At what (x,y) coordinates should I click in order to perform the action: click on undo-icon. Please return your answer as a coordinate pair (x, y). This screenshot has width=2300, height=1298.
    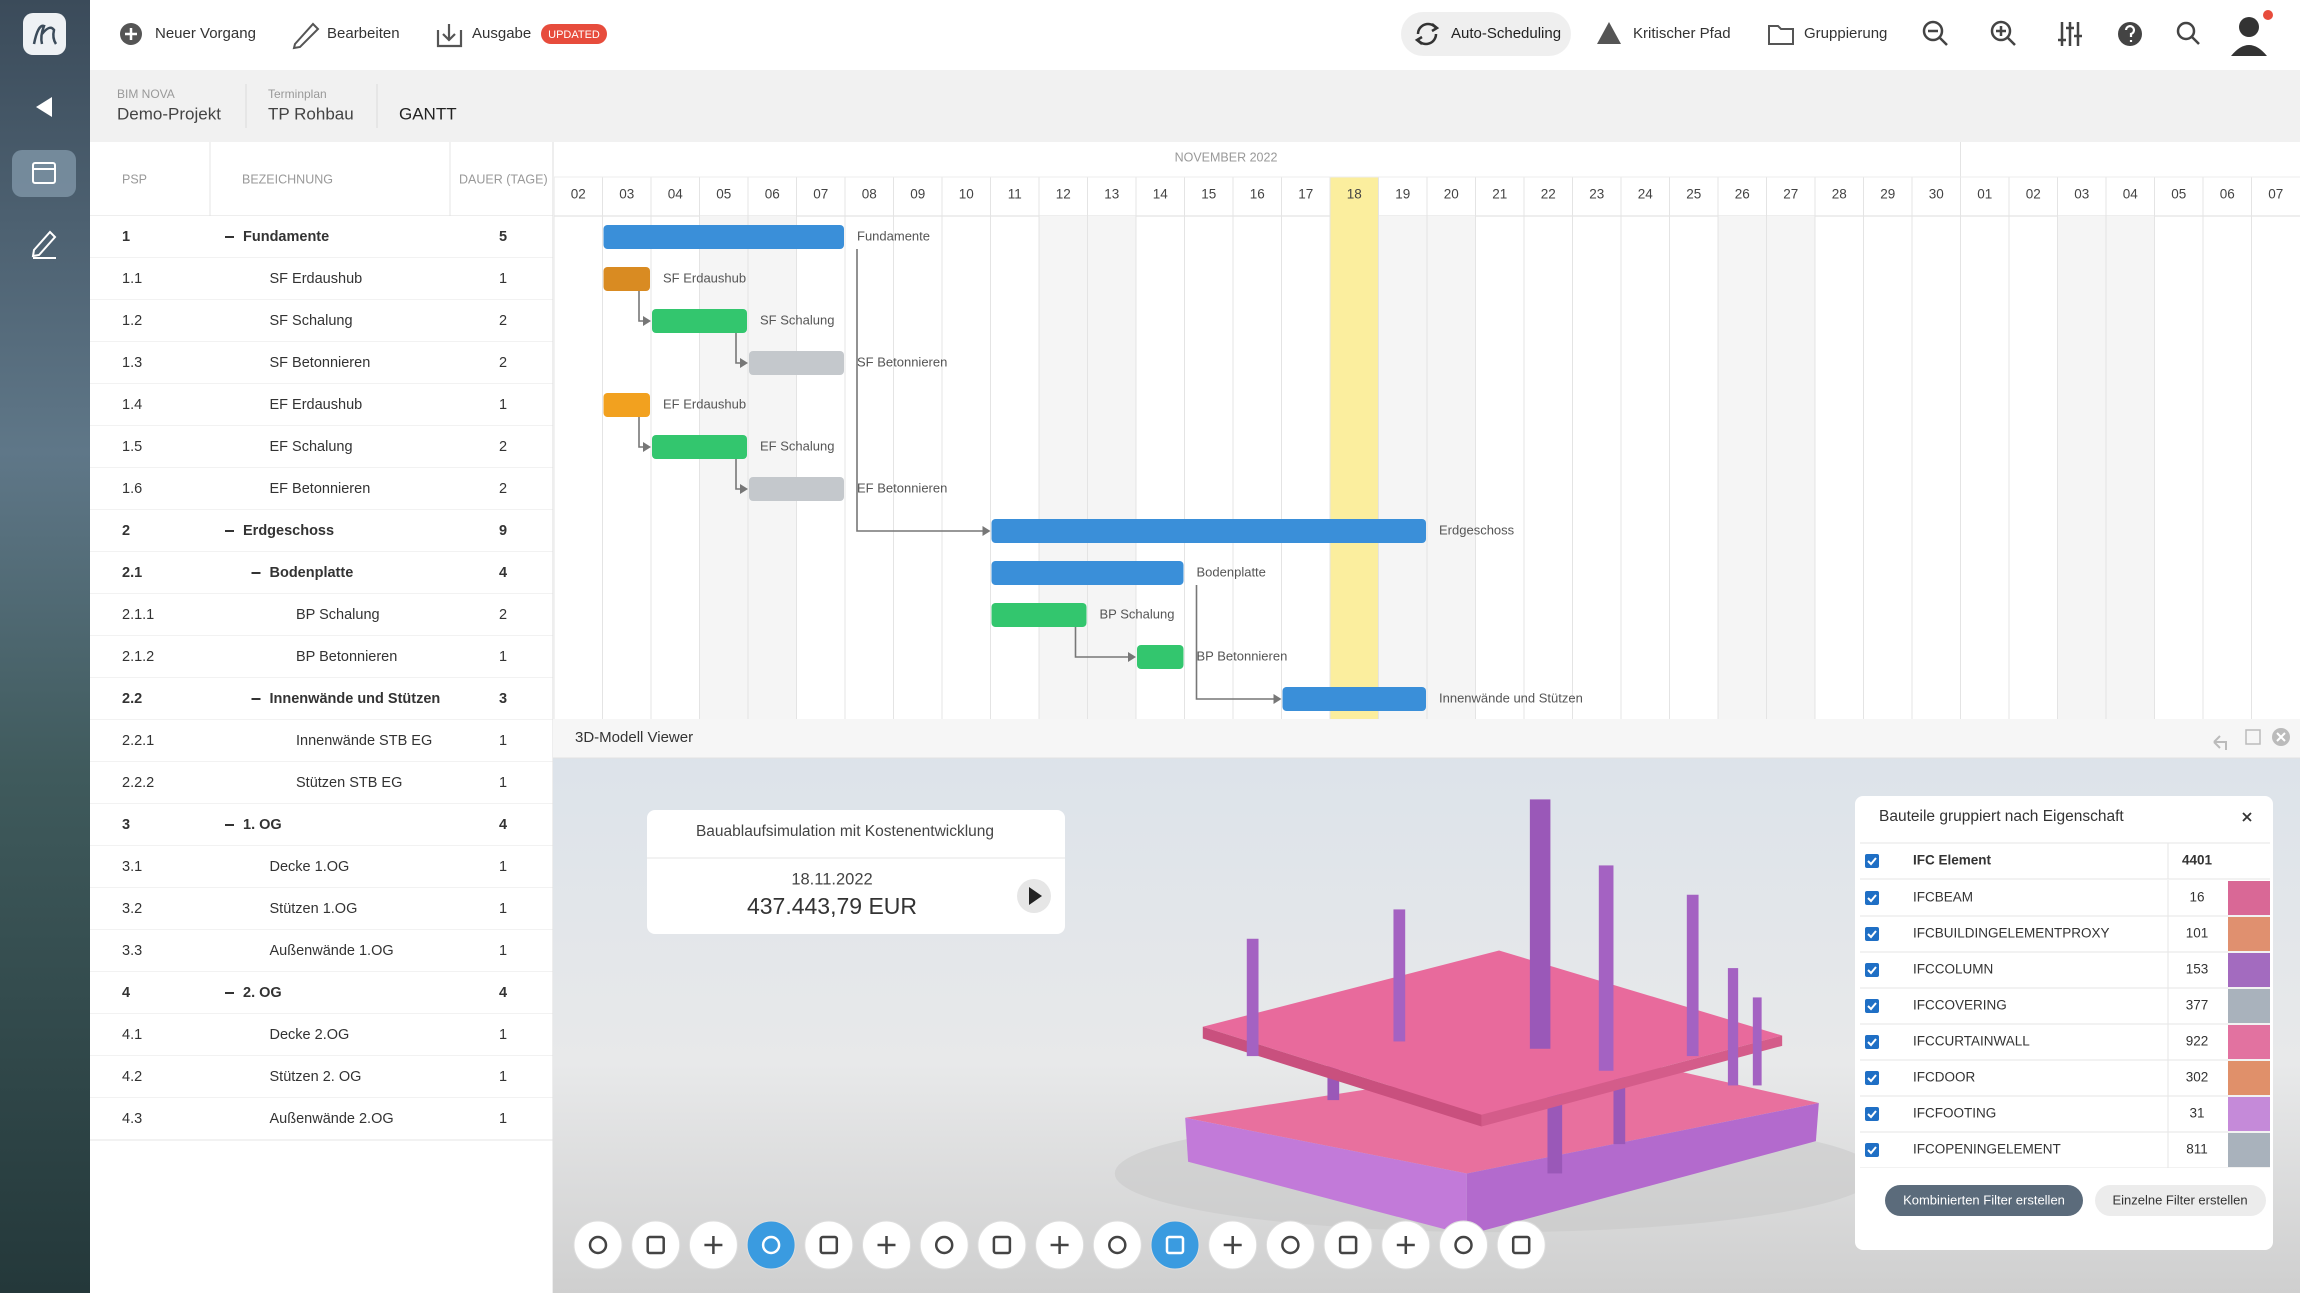
    Looking at the image, I should click on (2220, 742).